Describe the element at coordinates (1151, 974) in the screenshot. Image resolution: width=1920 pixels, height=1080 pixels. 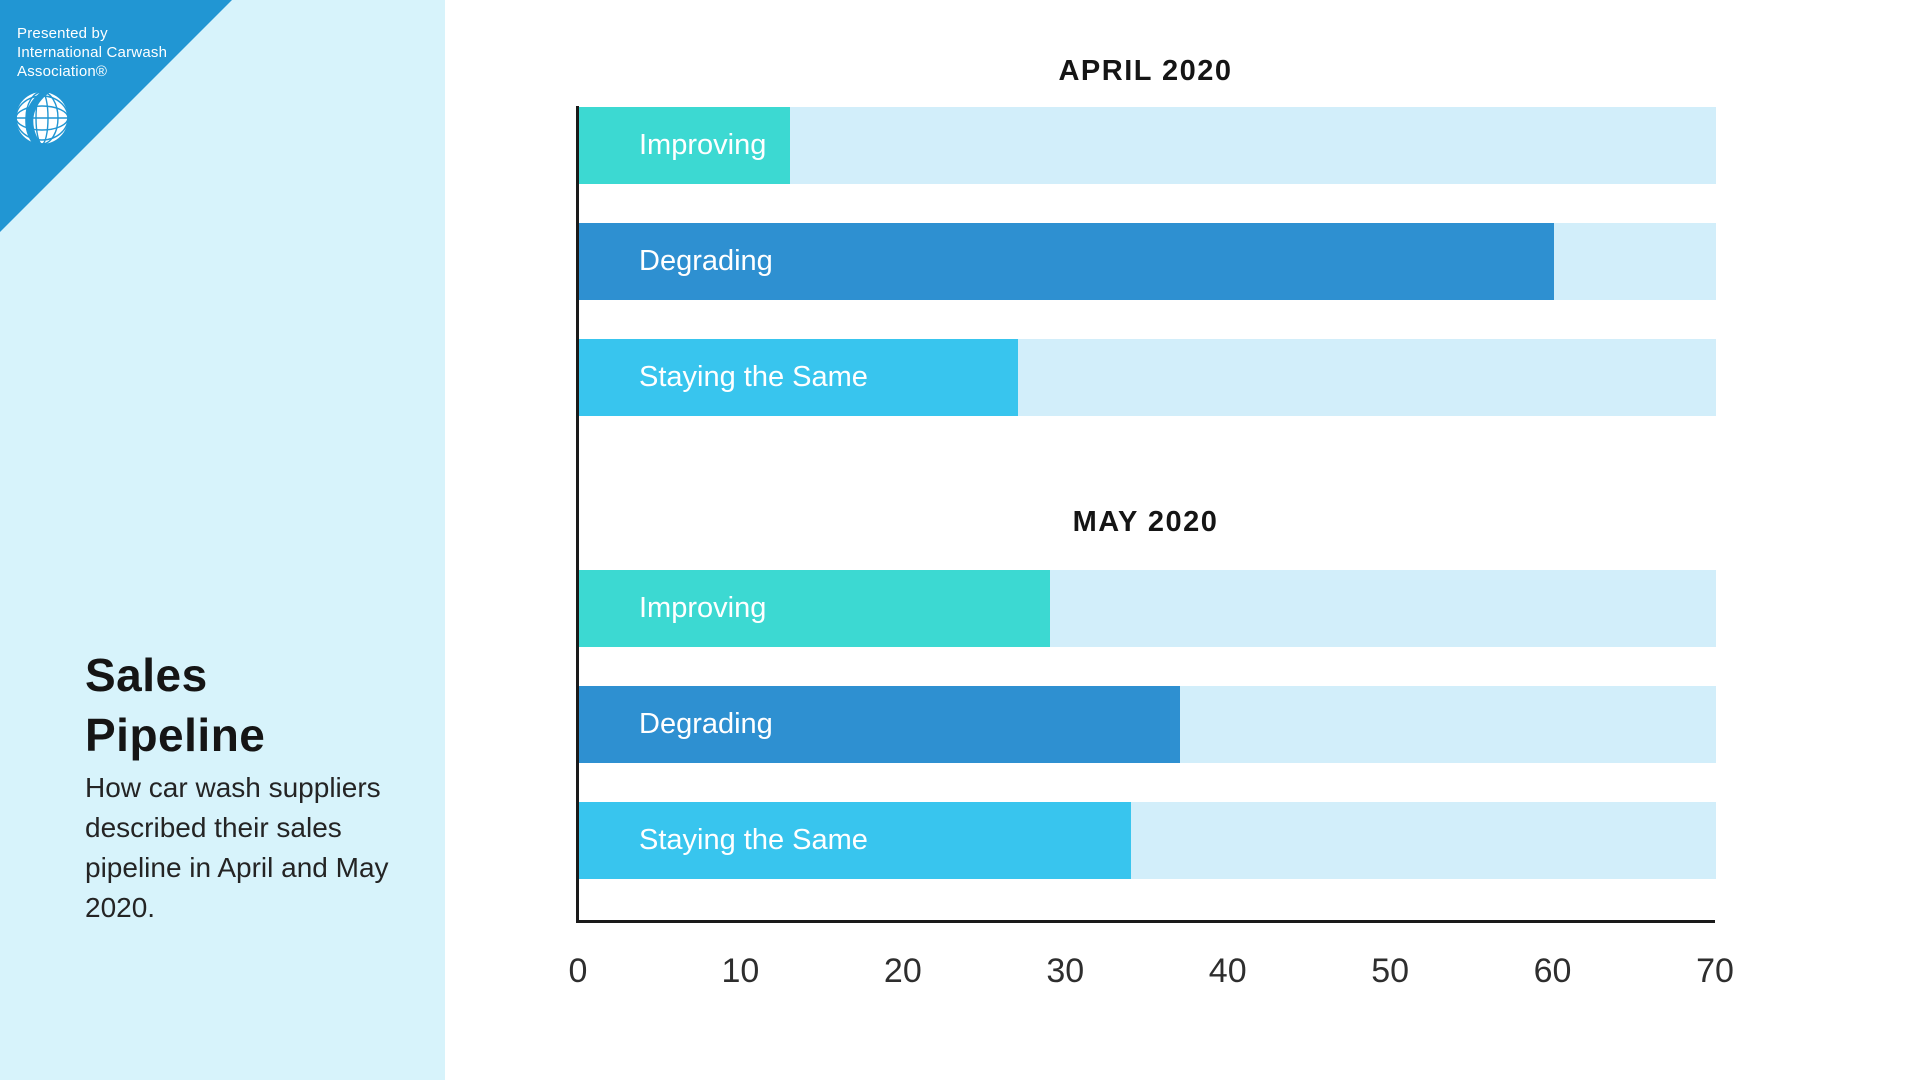
I see `x-axis-ticks: 0 10 20 30 40 50 60 70` at that location.